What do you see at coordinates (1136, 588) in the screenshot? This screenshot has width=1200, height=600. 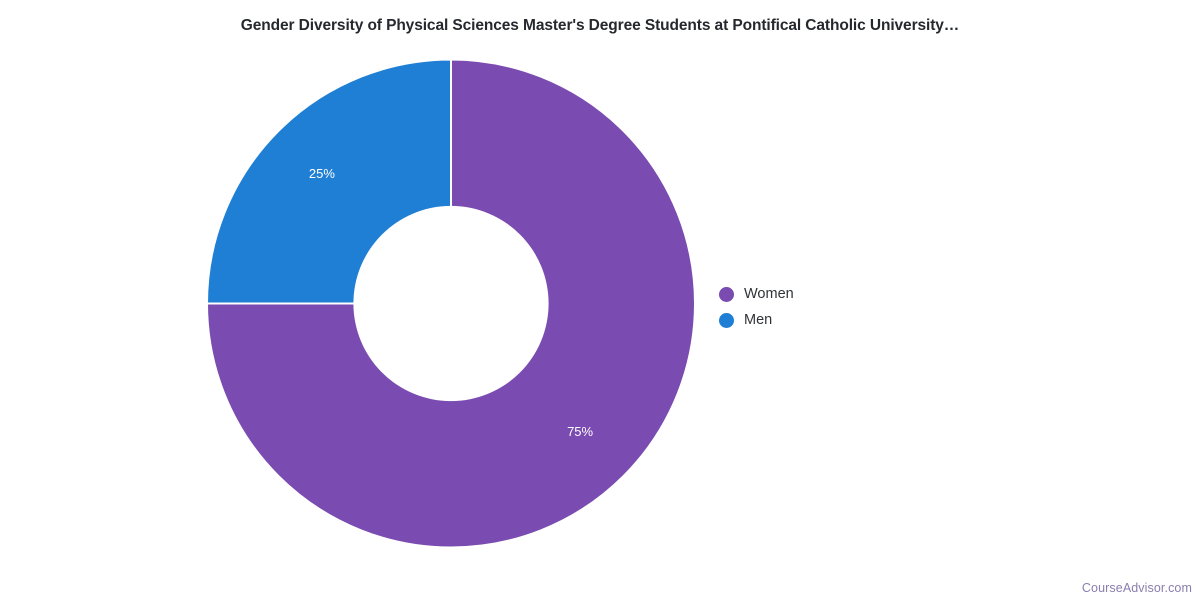 I see `footer-credit: CourseAdvisor.com` at bounding box center [1136, 588].